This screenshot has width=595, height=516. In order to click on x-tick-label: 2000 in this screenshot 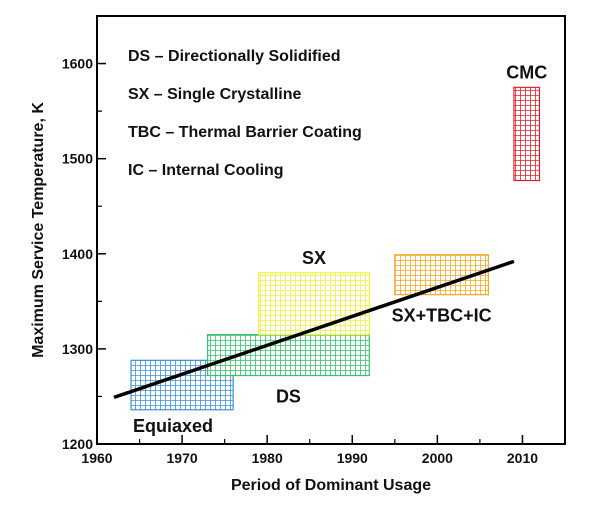, I will do `click(437, 458)`.